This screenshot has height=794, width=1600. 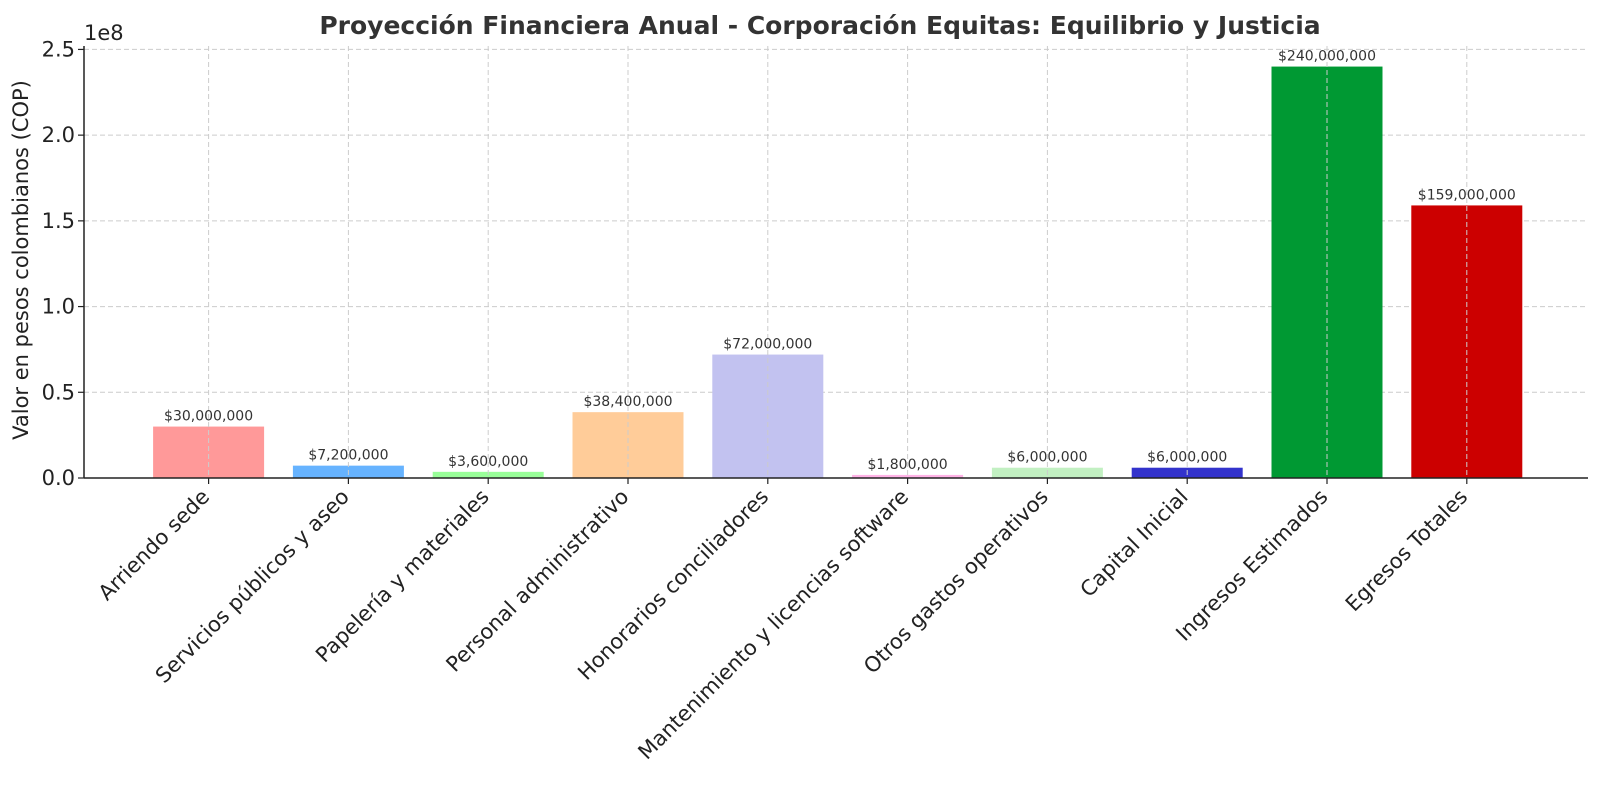 I want to click on x-tick-label: Capital Inicial, so click(x=1134, y=543).